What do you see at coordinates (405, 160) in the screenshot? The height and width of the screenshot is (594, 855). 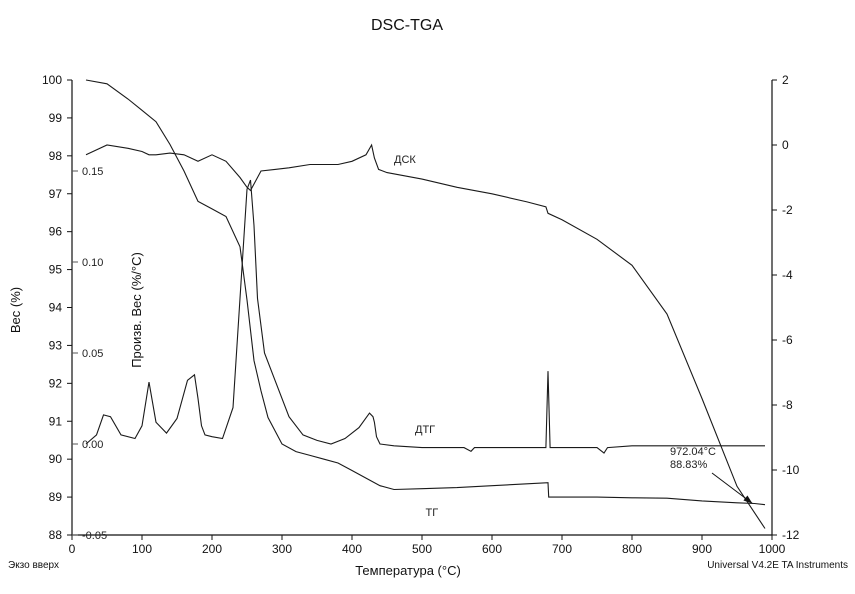 I see `series-label-right: ДСК` at bounding box center [405, 160].